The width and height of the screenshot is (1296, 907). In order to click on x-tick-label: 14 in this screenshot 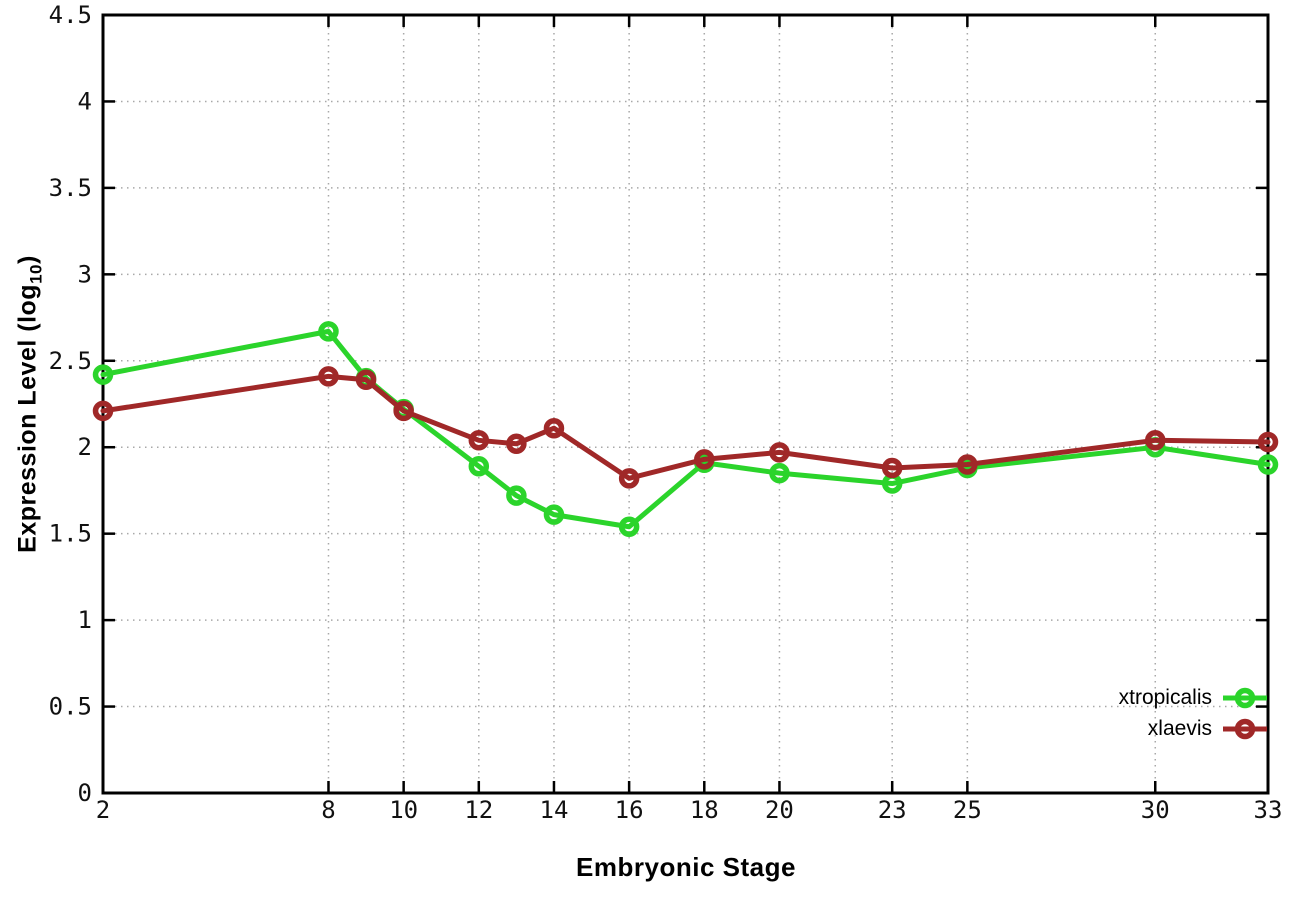, I will do `click(554, 810)`.